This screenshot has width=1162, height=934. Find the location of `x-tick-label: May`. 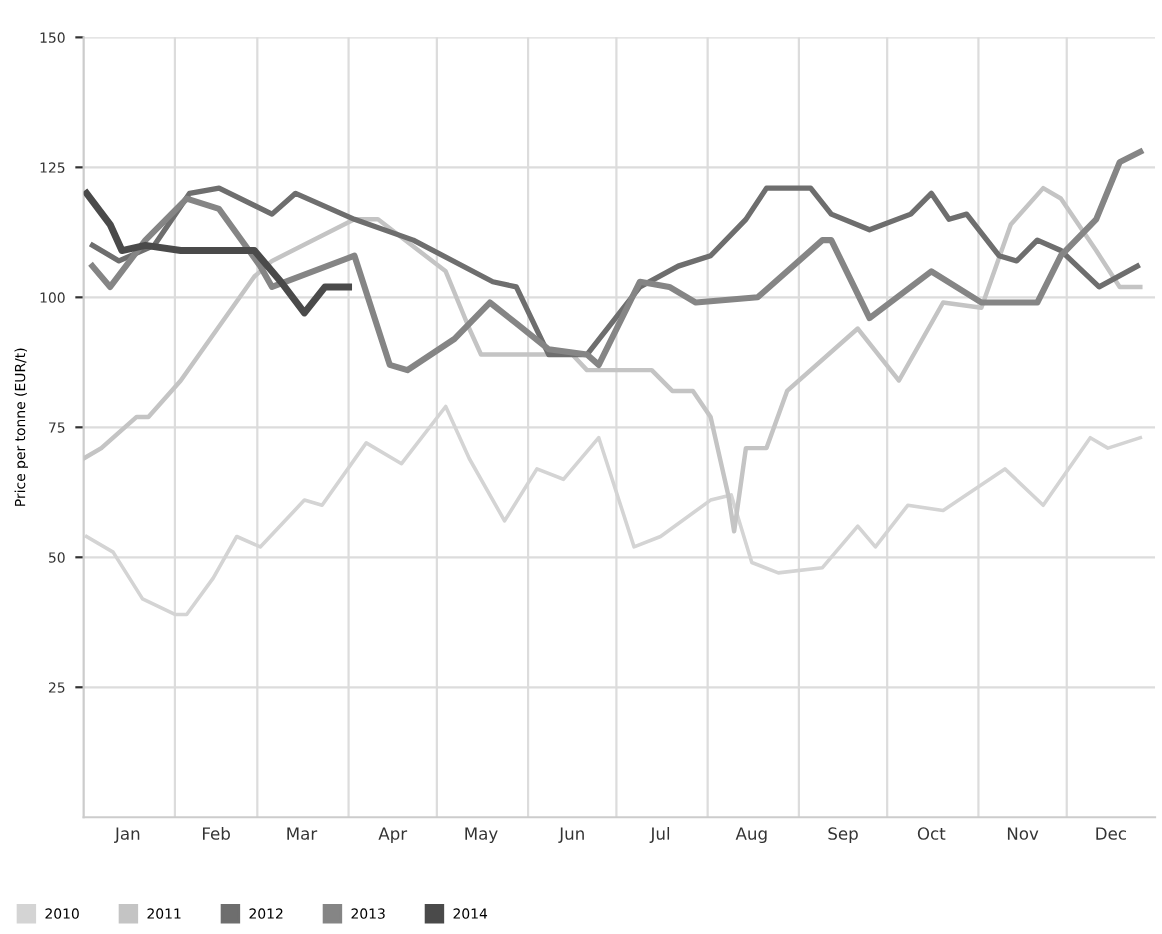

x-tick-label: May is located at coordinates (481, 835).